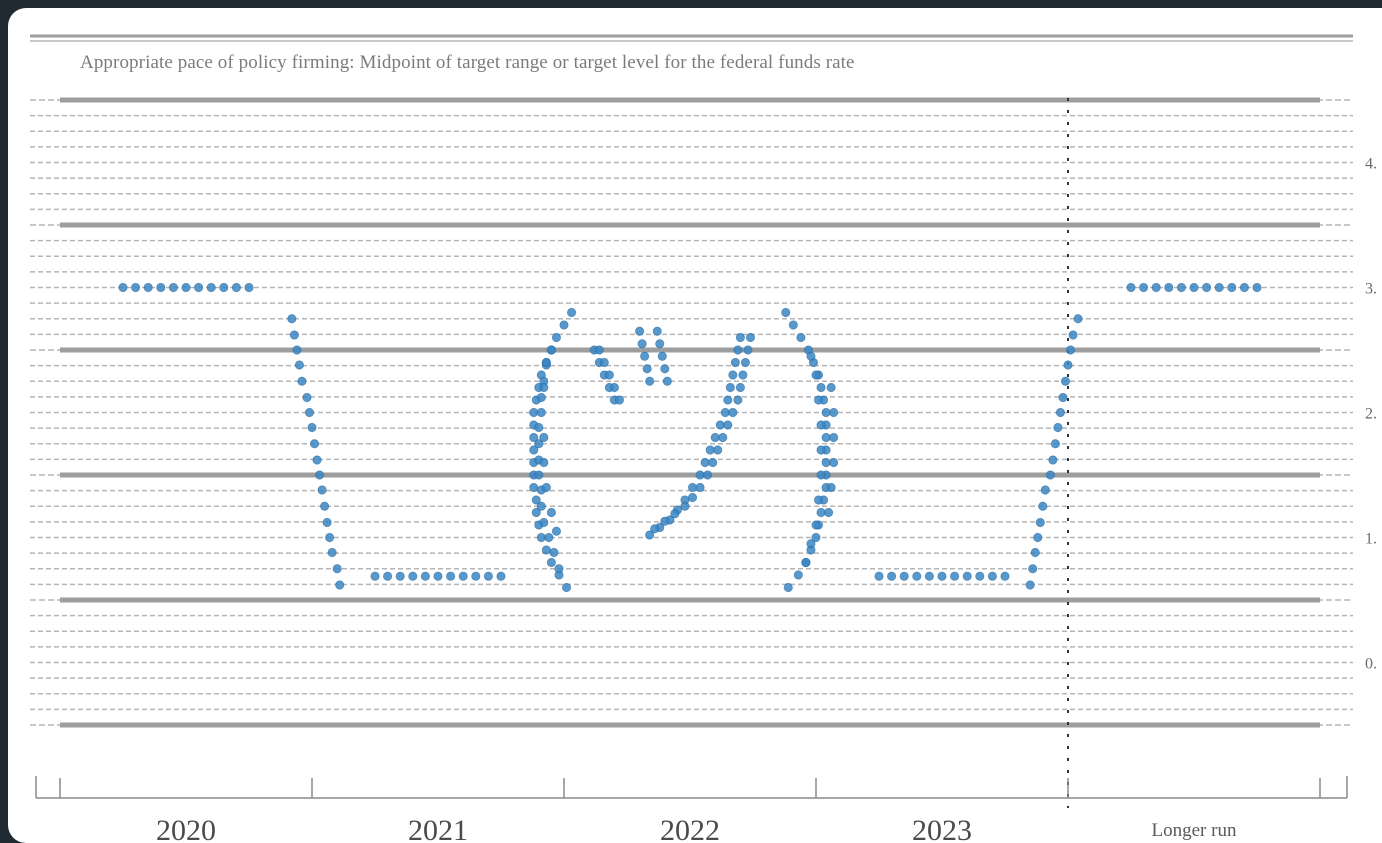  Describe the element at coordinates (1371, 164) in the screenshot. I see `y-tick-label: 4.` at that location.